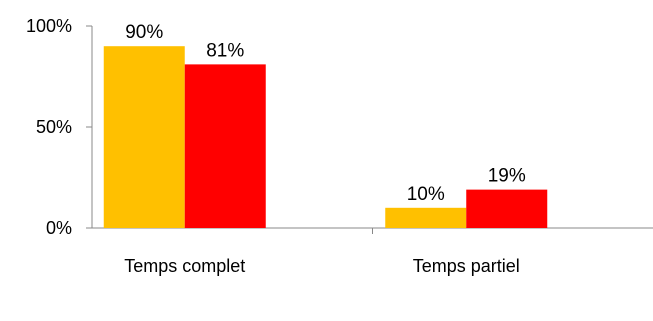  Describe the element at coordinates (49, 26) in the screenshot. I see `y-tick-label: 100%` at that location.